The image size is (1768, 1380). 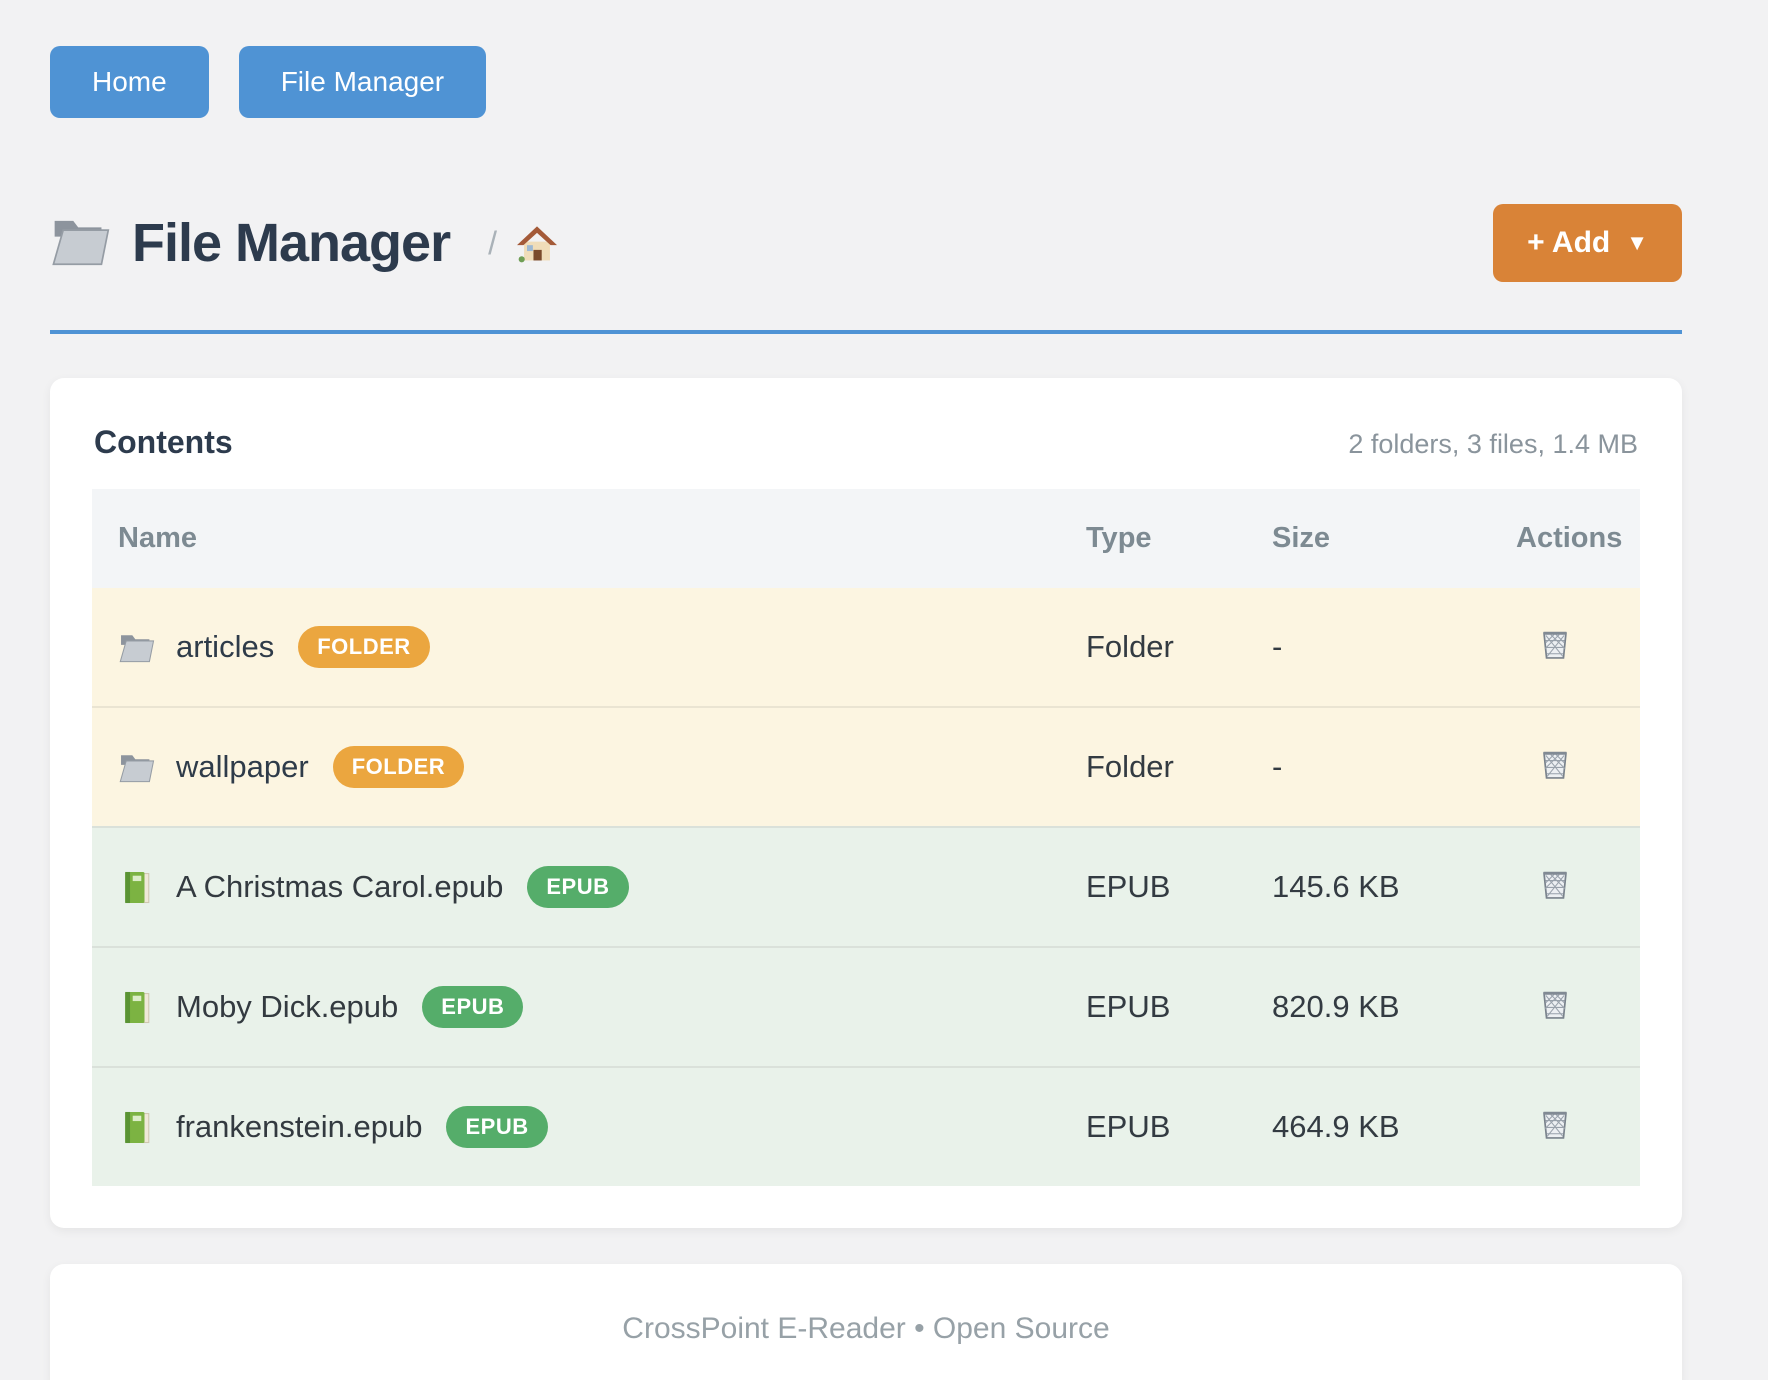 I want to click on file-name: wallpaper, so click(x=242, y=766).